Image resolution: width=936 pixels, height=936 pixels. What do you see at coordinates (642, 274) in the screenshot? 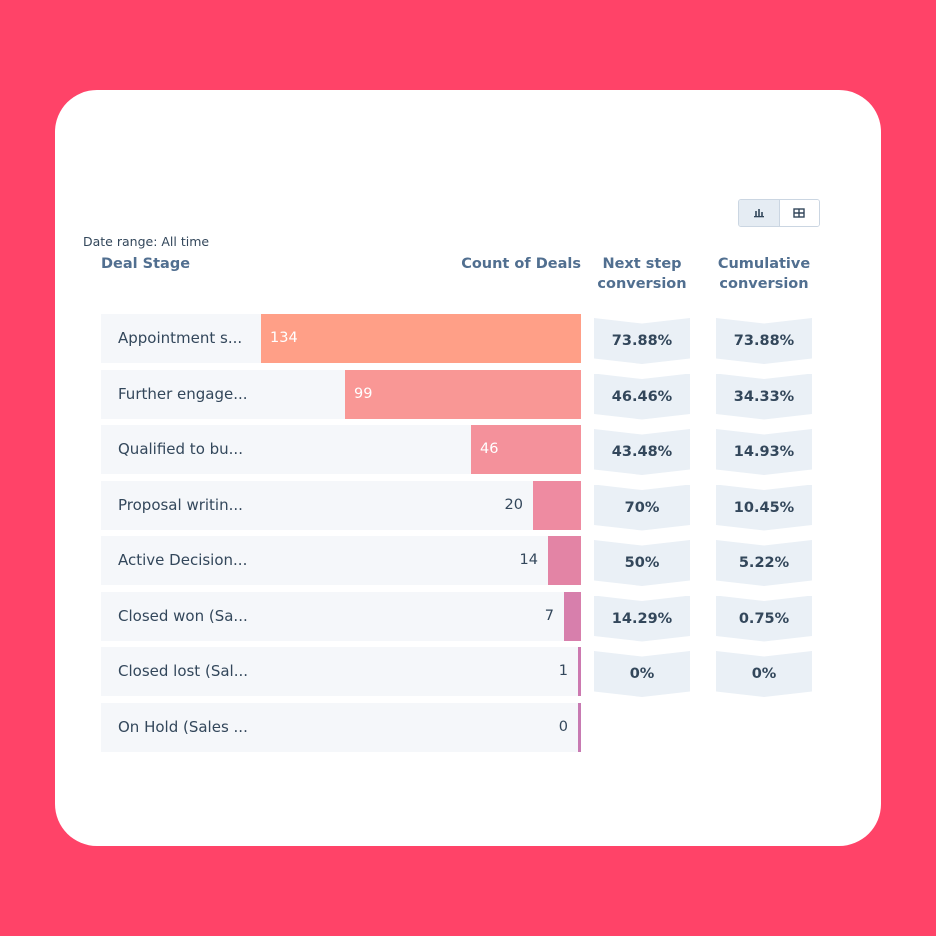
I see `next-step-conversion-header: Next step conversion` at bounding box center [642, 274].